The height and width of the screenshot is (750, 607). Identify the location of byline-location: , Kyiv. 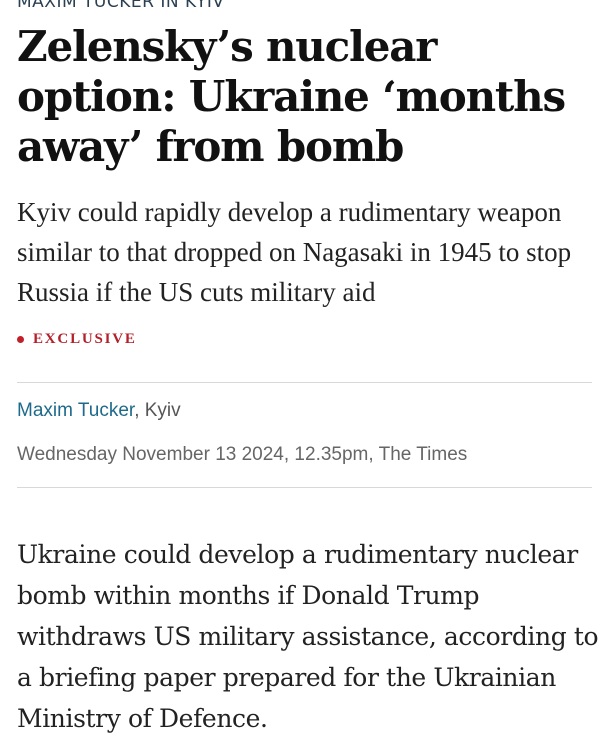
(157, 410).